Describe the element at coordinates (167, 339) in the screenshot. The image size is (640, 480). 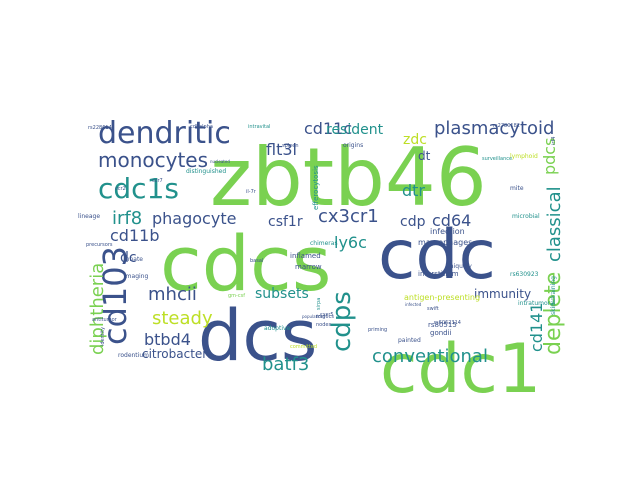
I see `word-btbd4: btbd4` at that location.